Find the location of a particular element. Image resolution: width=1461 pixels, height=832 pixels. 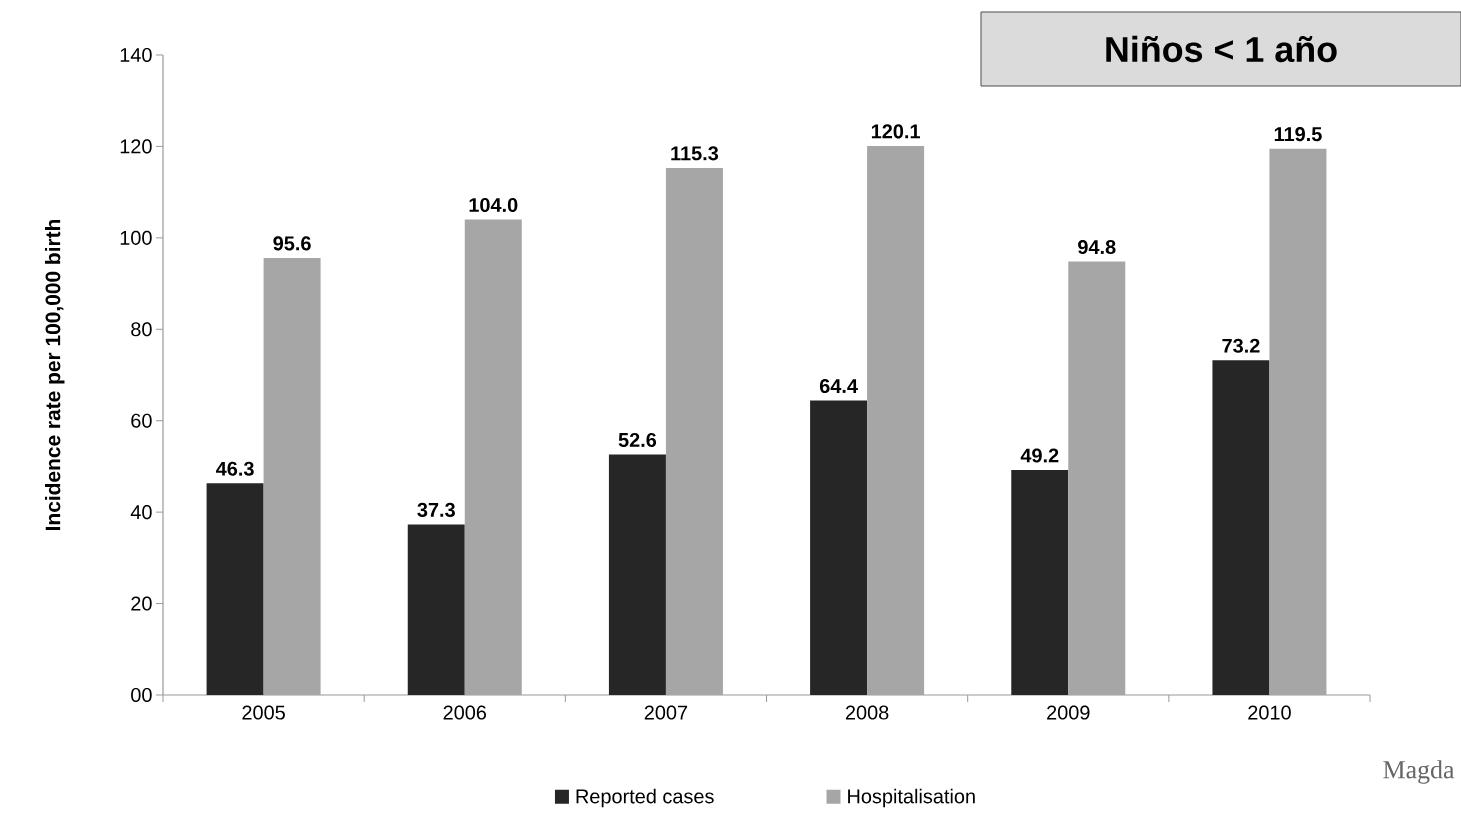

data-label: 52.6 is located at coordinates (637, 440).